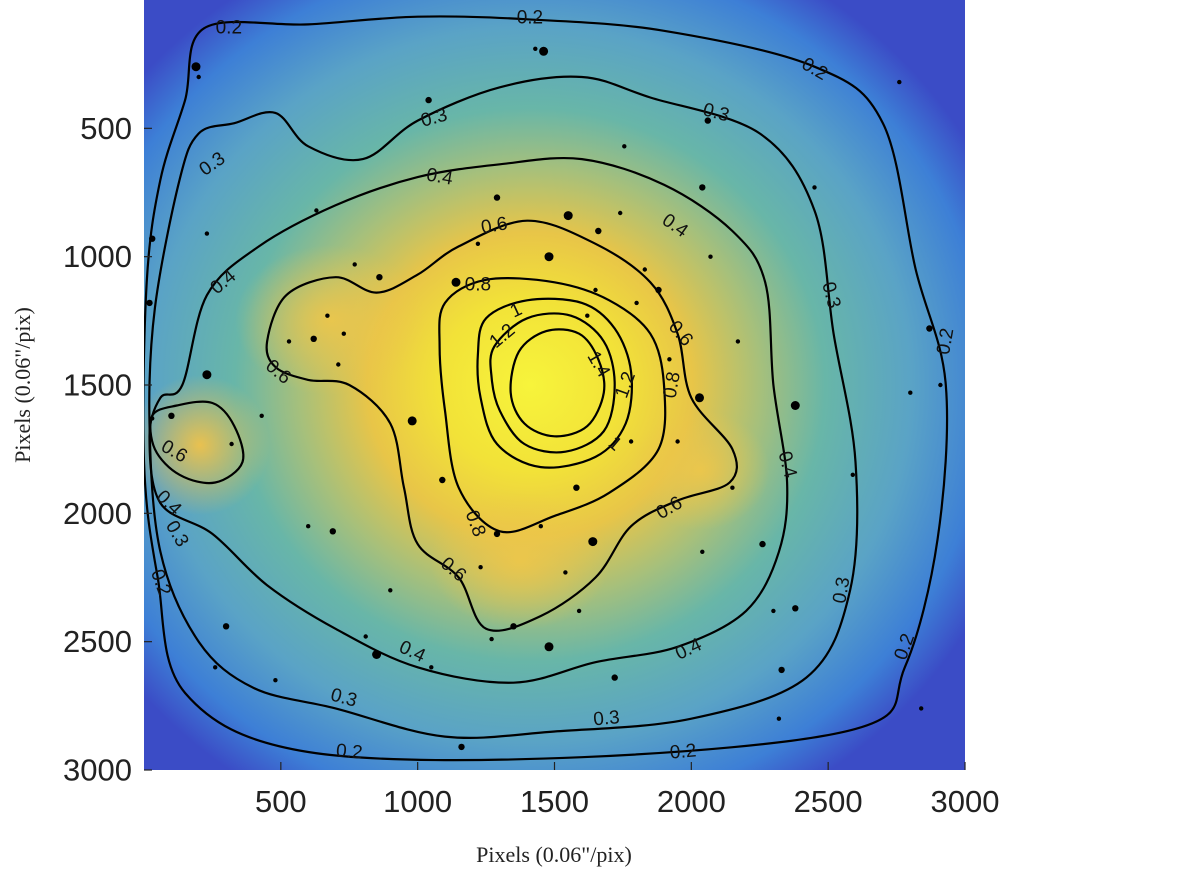 Image resolution: width=1191 pixels, height=872 pixels. I want to click on contour-label: 0.4, so click(440, 176).